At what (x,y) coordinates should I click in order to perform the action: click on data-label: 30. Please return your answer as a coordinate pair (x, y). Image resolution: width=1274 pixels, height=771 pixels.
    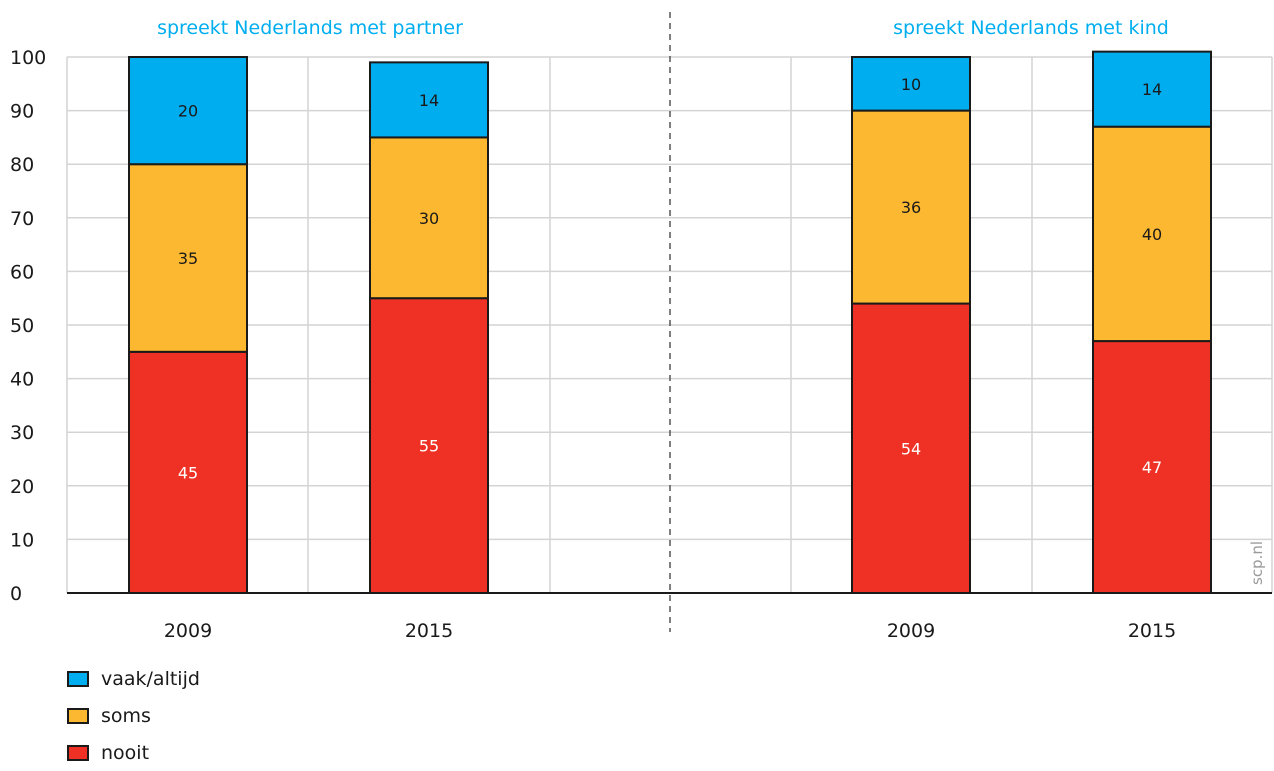
    Looking at the image, I should click on (429, 218).